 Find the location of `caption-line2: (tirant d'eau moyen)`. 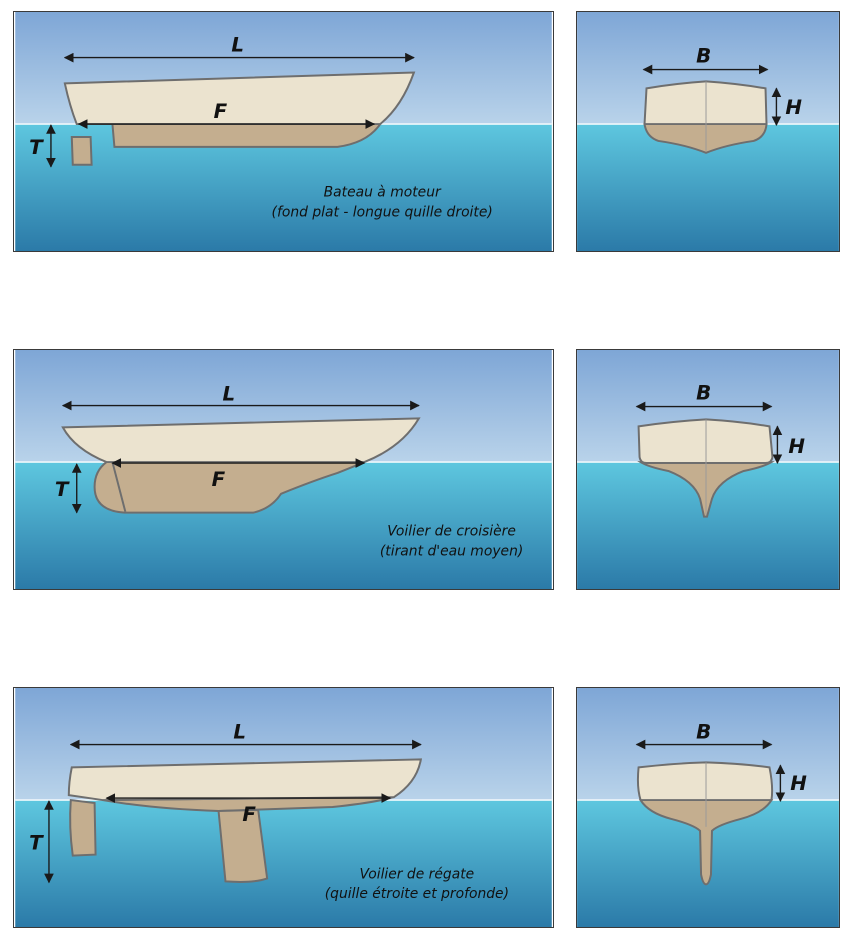

caption-line2: (tirant d'eau moyen) is located at coordinates (451, 551).